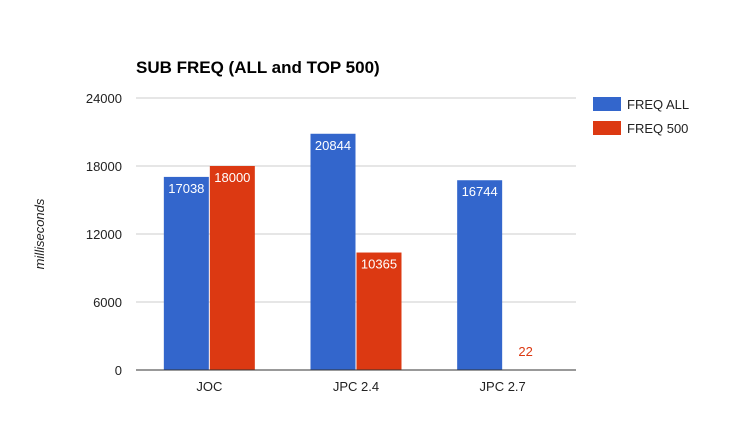  Describe the element at coordinates (658, 104) in the screenshot. I see `legend-label: FREQ ALL` at that location.